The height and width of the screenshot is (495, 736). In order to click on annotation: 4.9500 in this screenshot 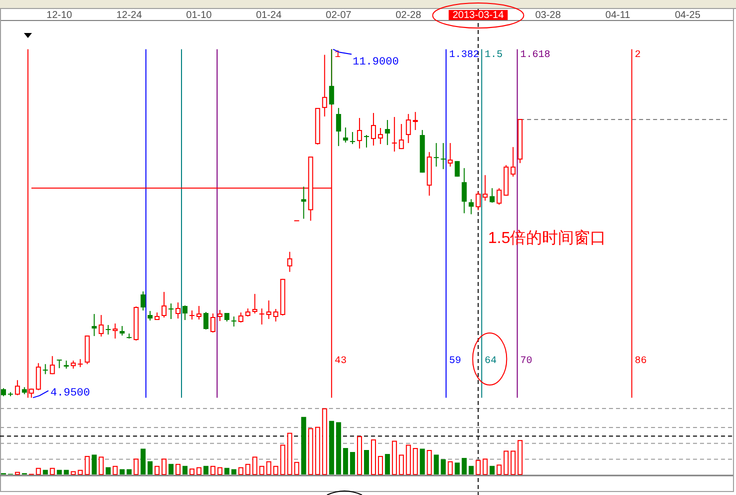, I will do `click(70, 394)`.